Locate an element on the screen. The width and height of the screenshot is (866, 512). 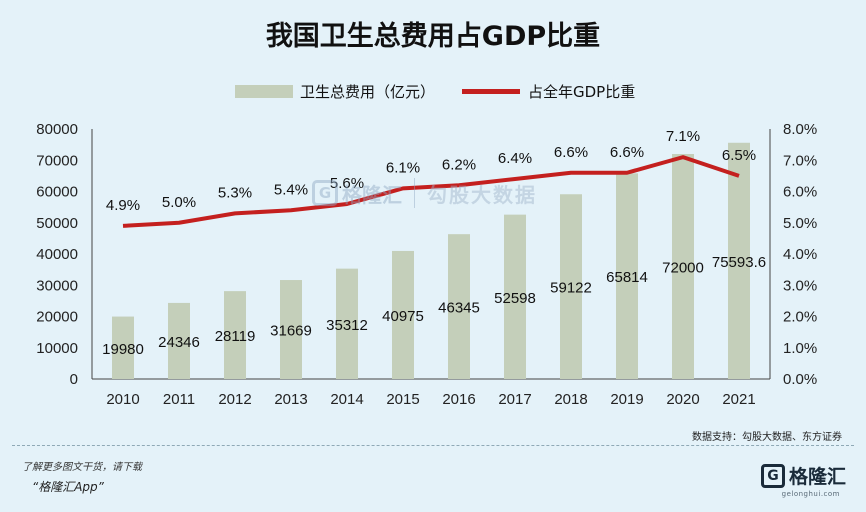
logo-icon: G is located at coordinates (772, 475).